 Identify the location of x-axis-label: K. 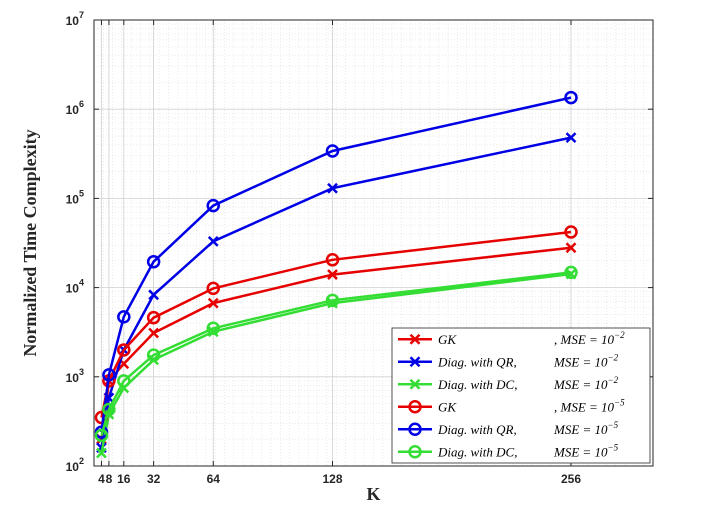
(373, 494).